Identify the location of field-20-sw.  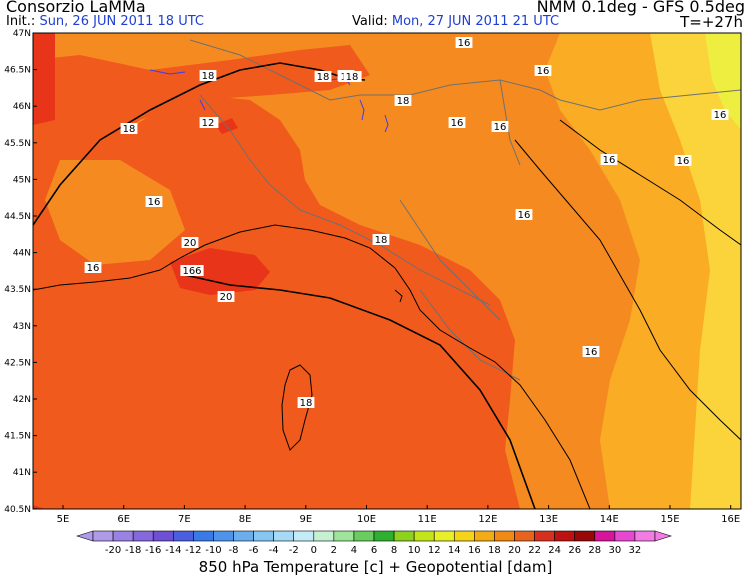
(39, 507).